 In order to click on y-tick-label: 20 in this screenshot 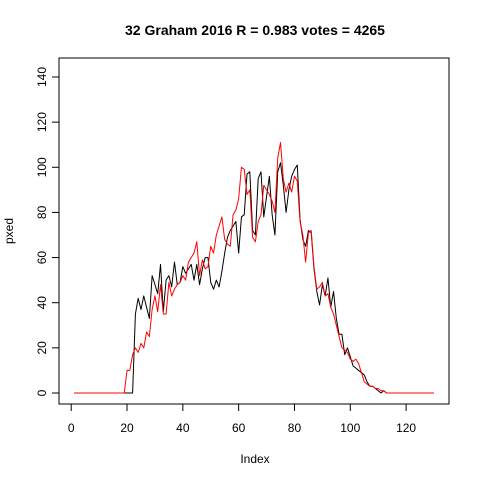, I will do `click(42, 348)`.